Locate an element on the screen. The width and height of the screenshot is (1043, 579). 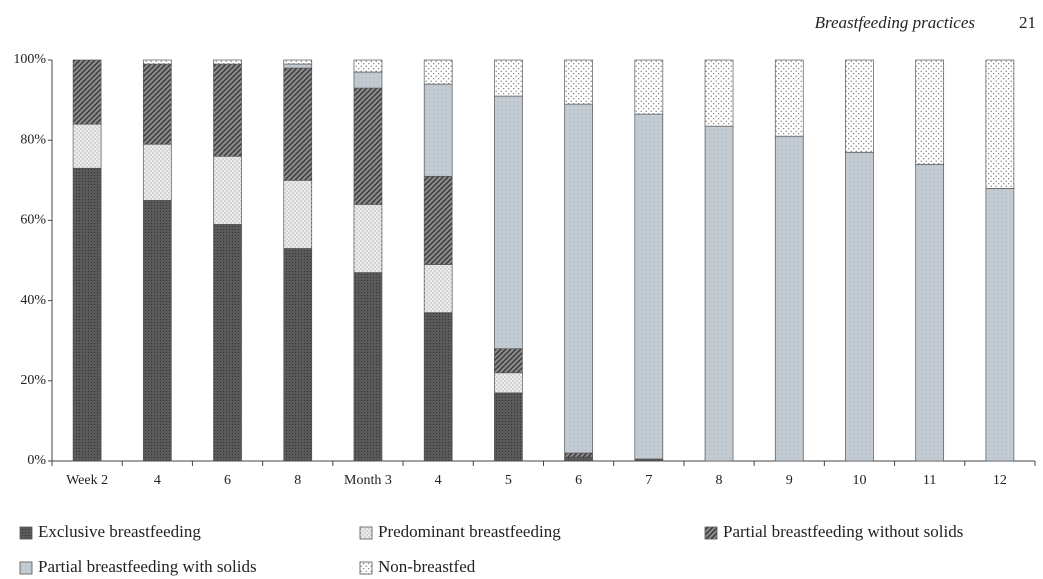
x-tick-label: 12 is located at coordinates (1000, 480).